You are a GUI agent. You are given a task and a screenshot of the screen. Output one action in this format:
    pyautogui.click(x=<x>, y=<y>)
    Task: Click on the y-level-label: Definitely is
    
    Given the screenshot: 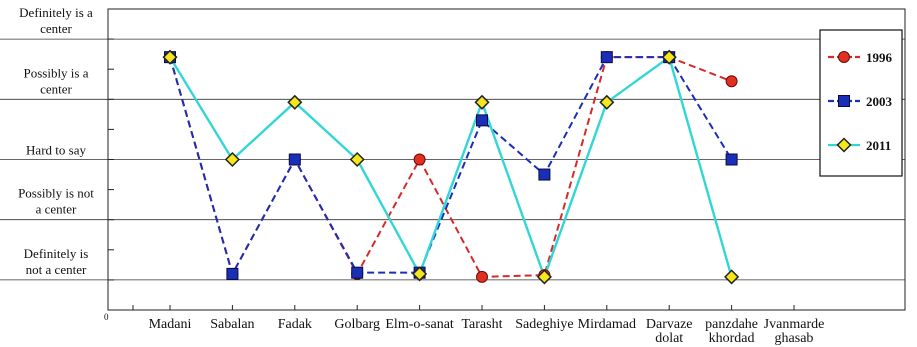 What is the action you would take?
    pyautogui.click(x=56, y=253)
    